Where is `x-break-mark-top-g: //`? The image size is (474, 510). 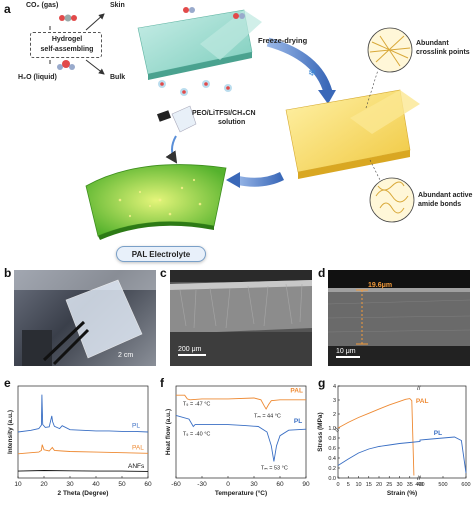 x-break-mark-top-g: // is located at coordinates (419, 388).